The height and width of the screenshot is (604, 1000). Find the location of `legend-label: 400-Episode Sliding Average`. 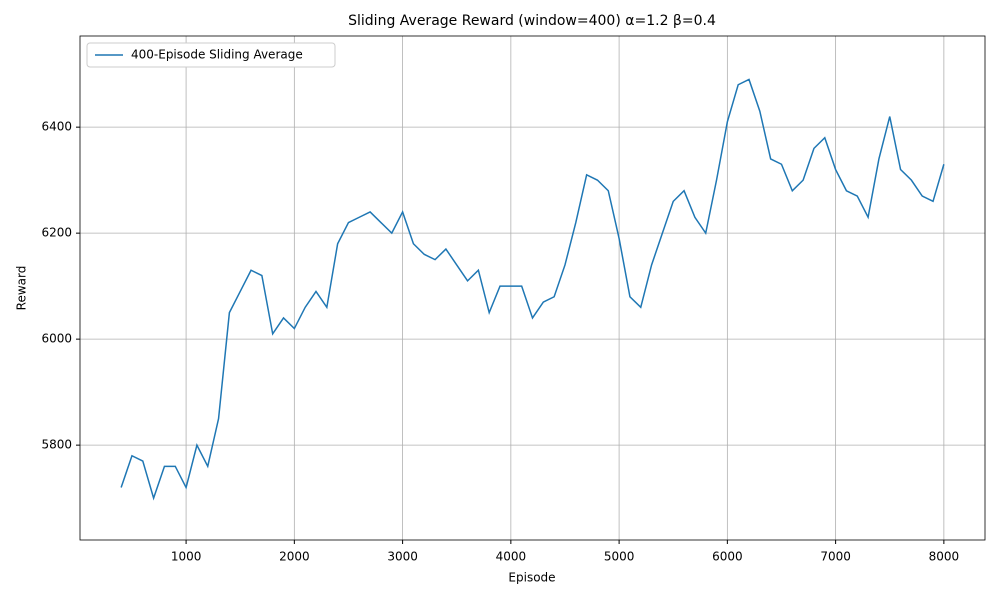

legend-label: 400-Episode Sliding Average is located at coordinates (217, 55).